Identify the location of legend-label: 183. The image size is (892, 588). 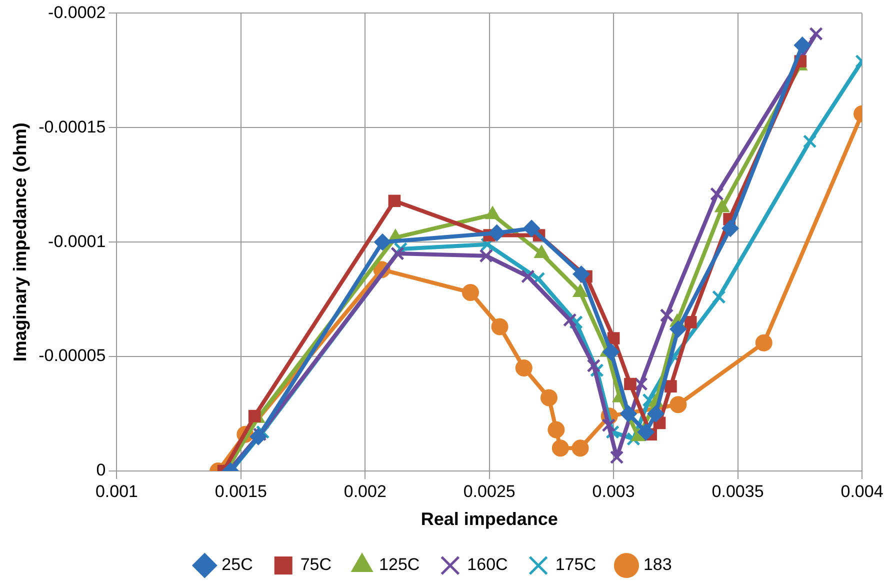
(657, 564).